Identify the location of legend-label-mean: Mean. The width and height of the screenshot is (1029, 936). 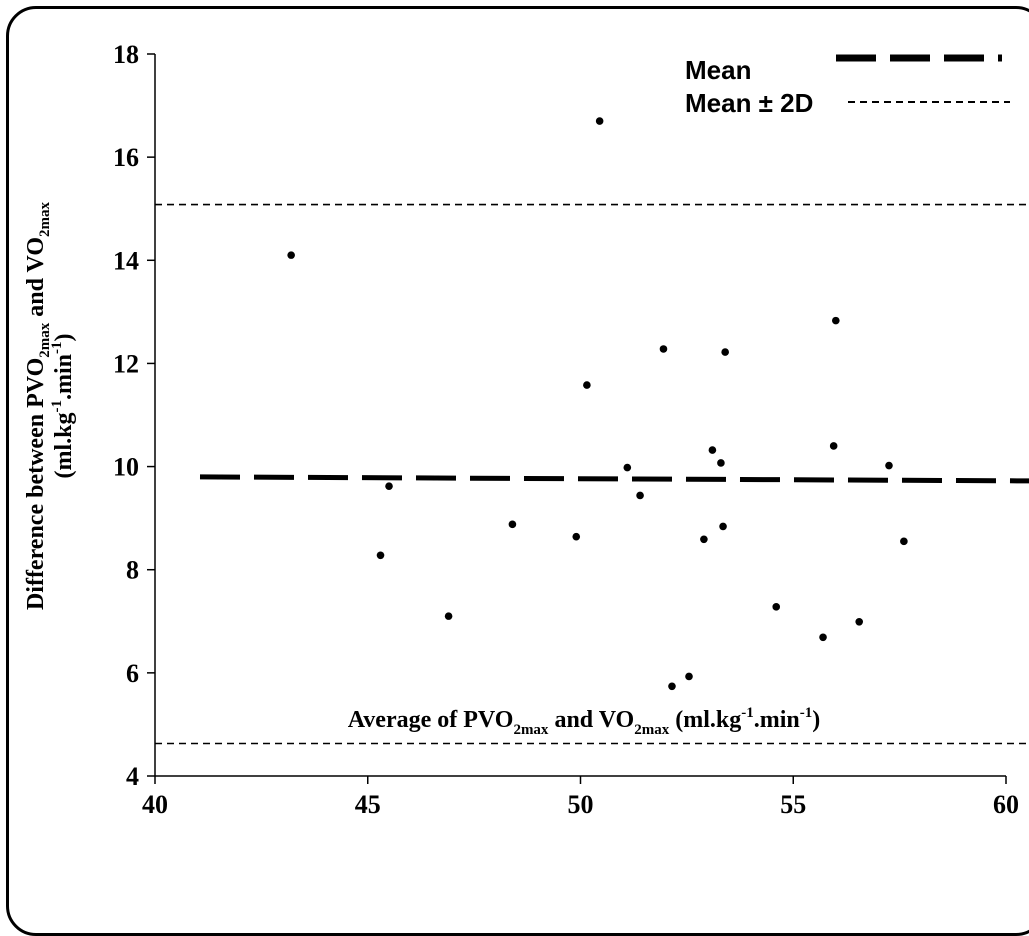
(718, 70).